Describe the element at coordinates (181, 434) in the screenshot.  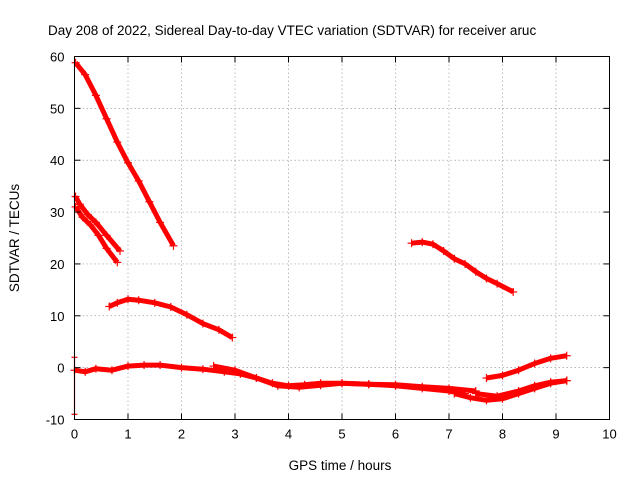
I see `x-tick-label: 2` at that location.